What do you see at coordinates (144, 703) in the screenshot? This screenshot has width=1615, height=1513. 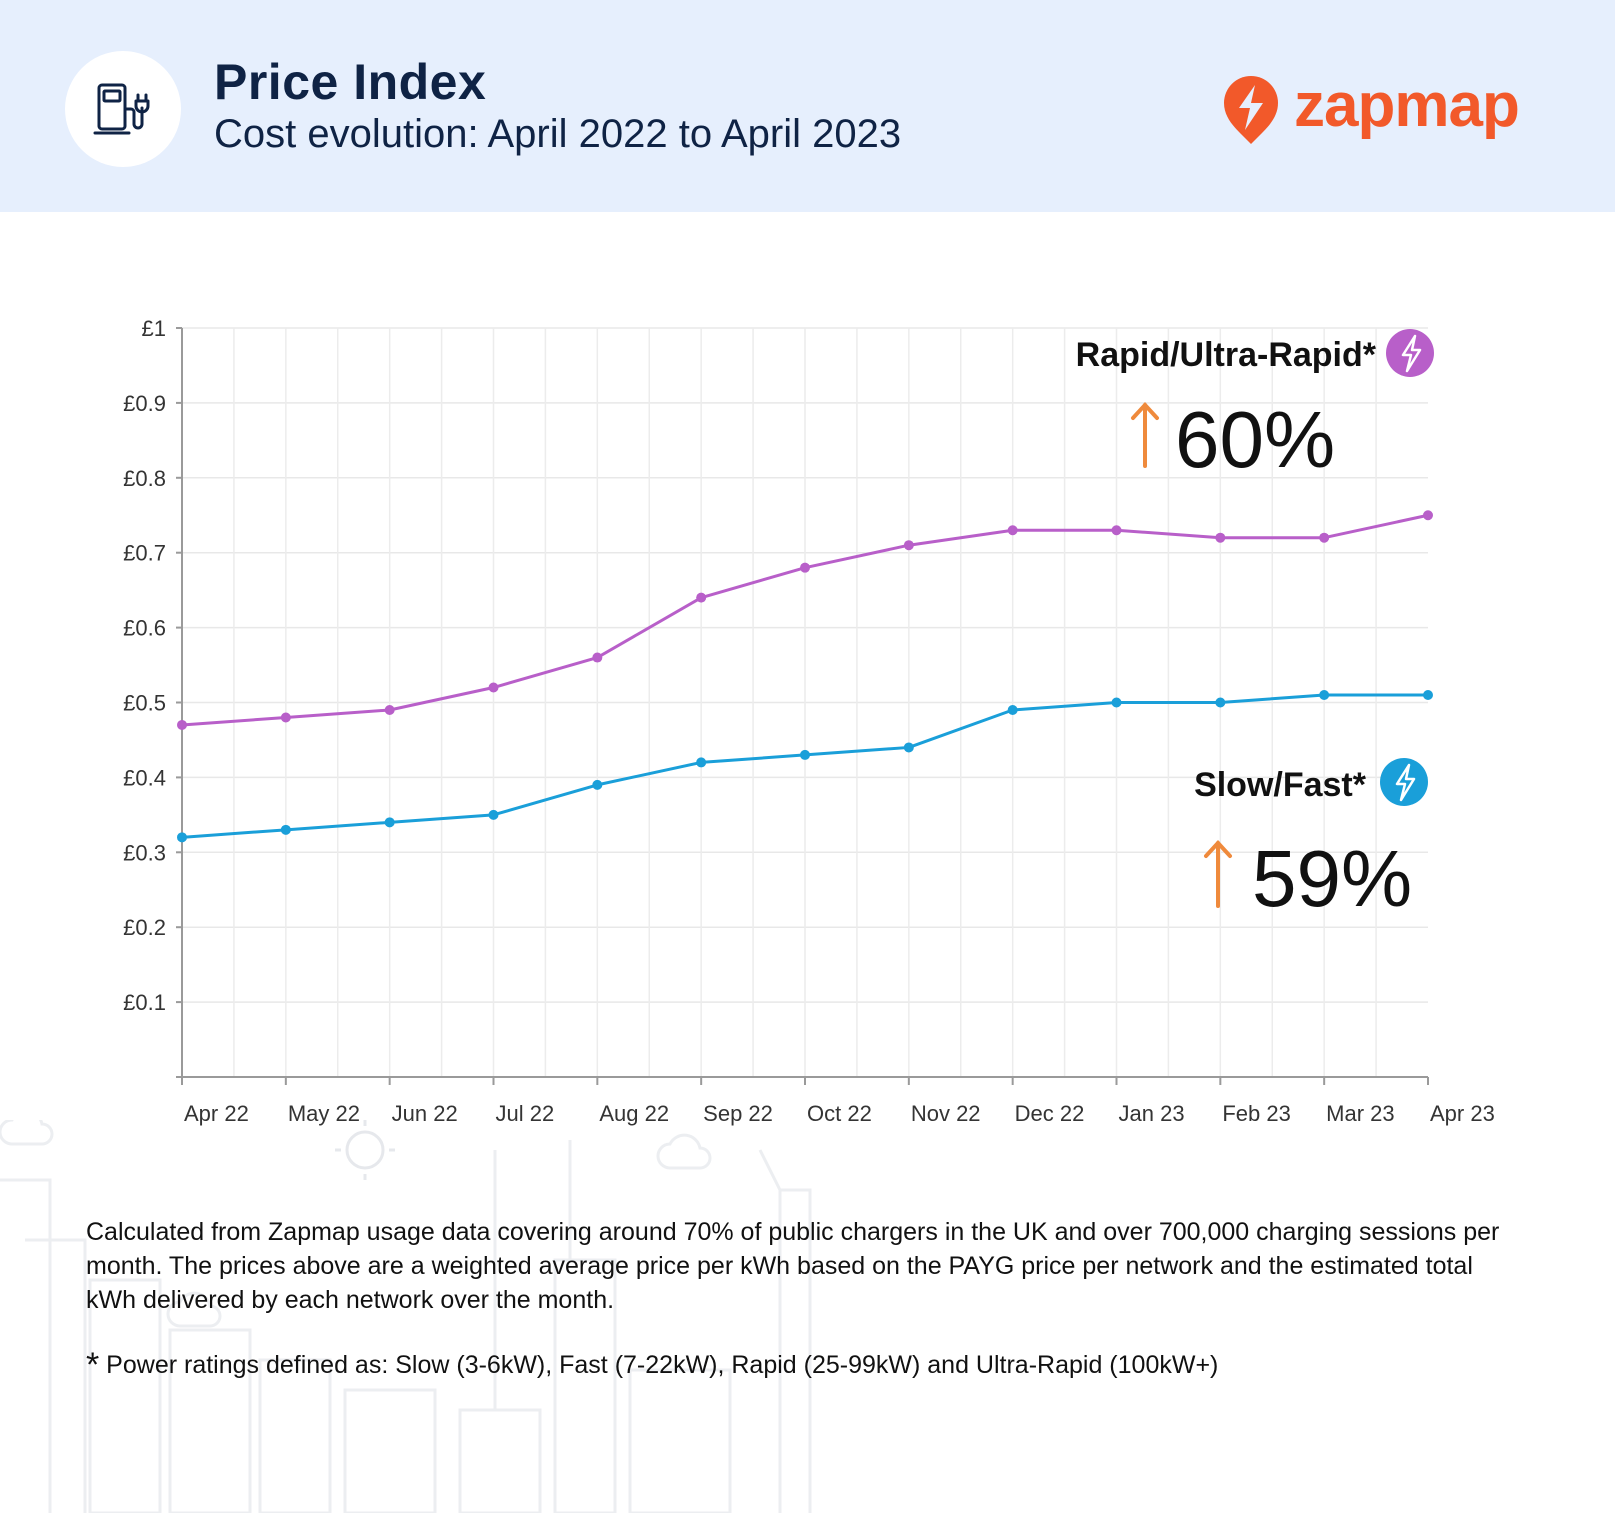 I see `y-tick-label: £0.5` at bounding box center [144, 703].